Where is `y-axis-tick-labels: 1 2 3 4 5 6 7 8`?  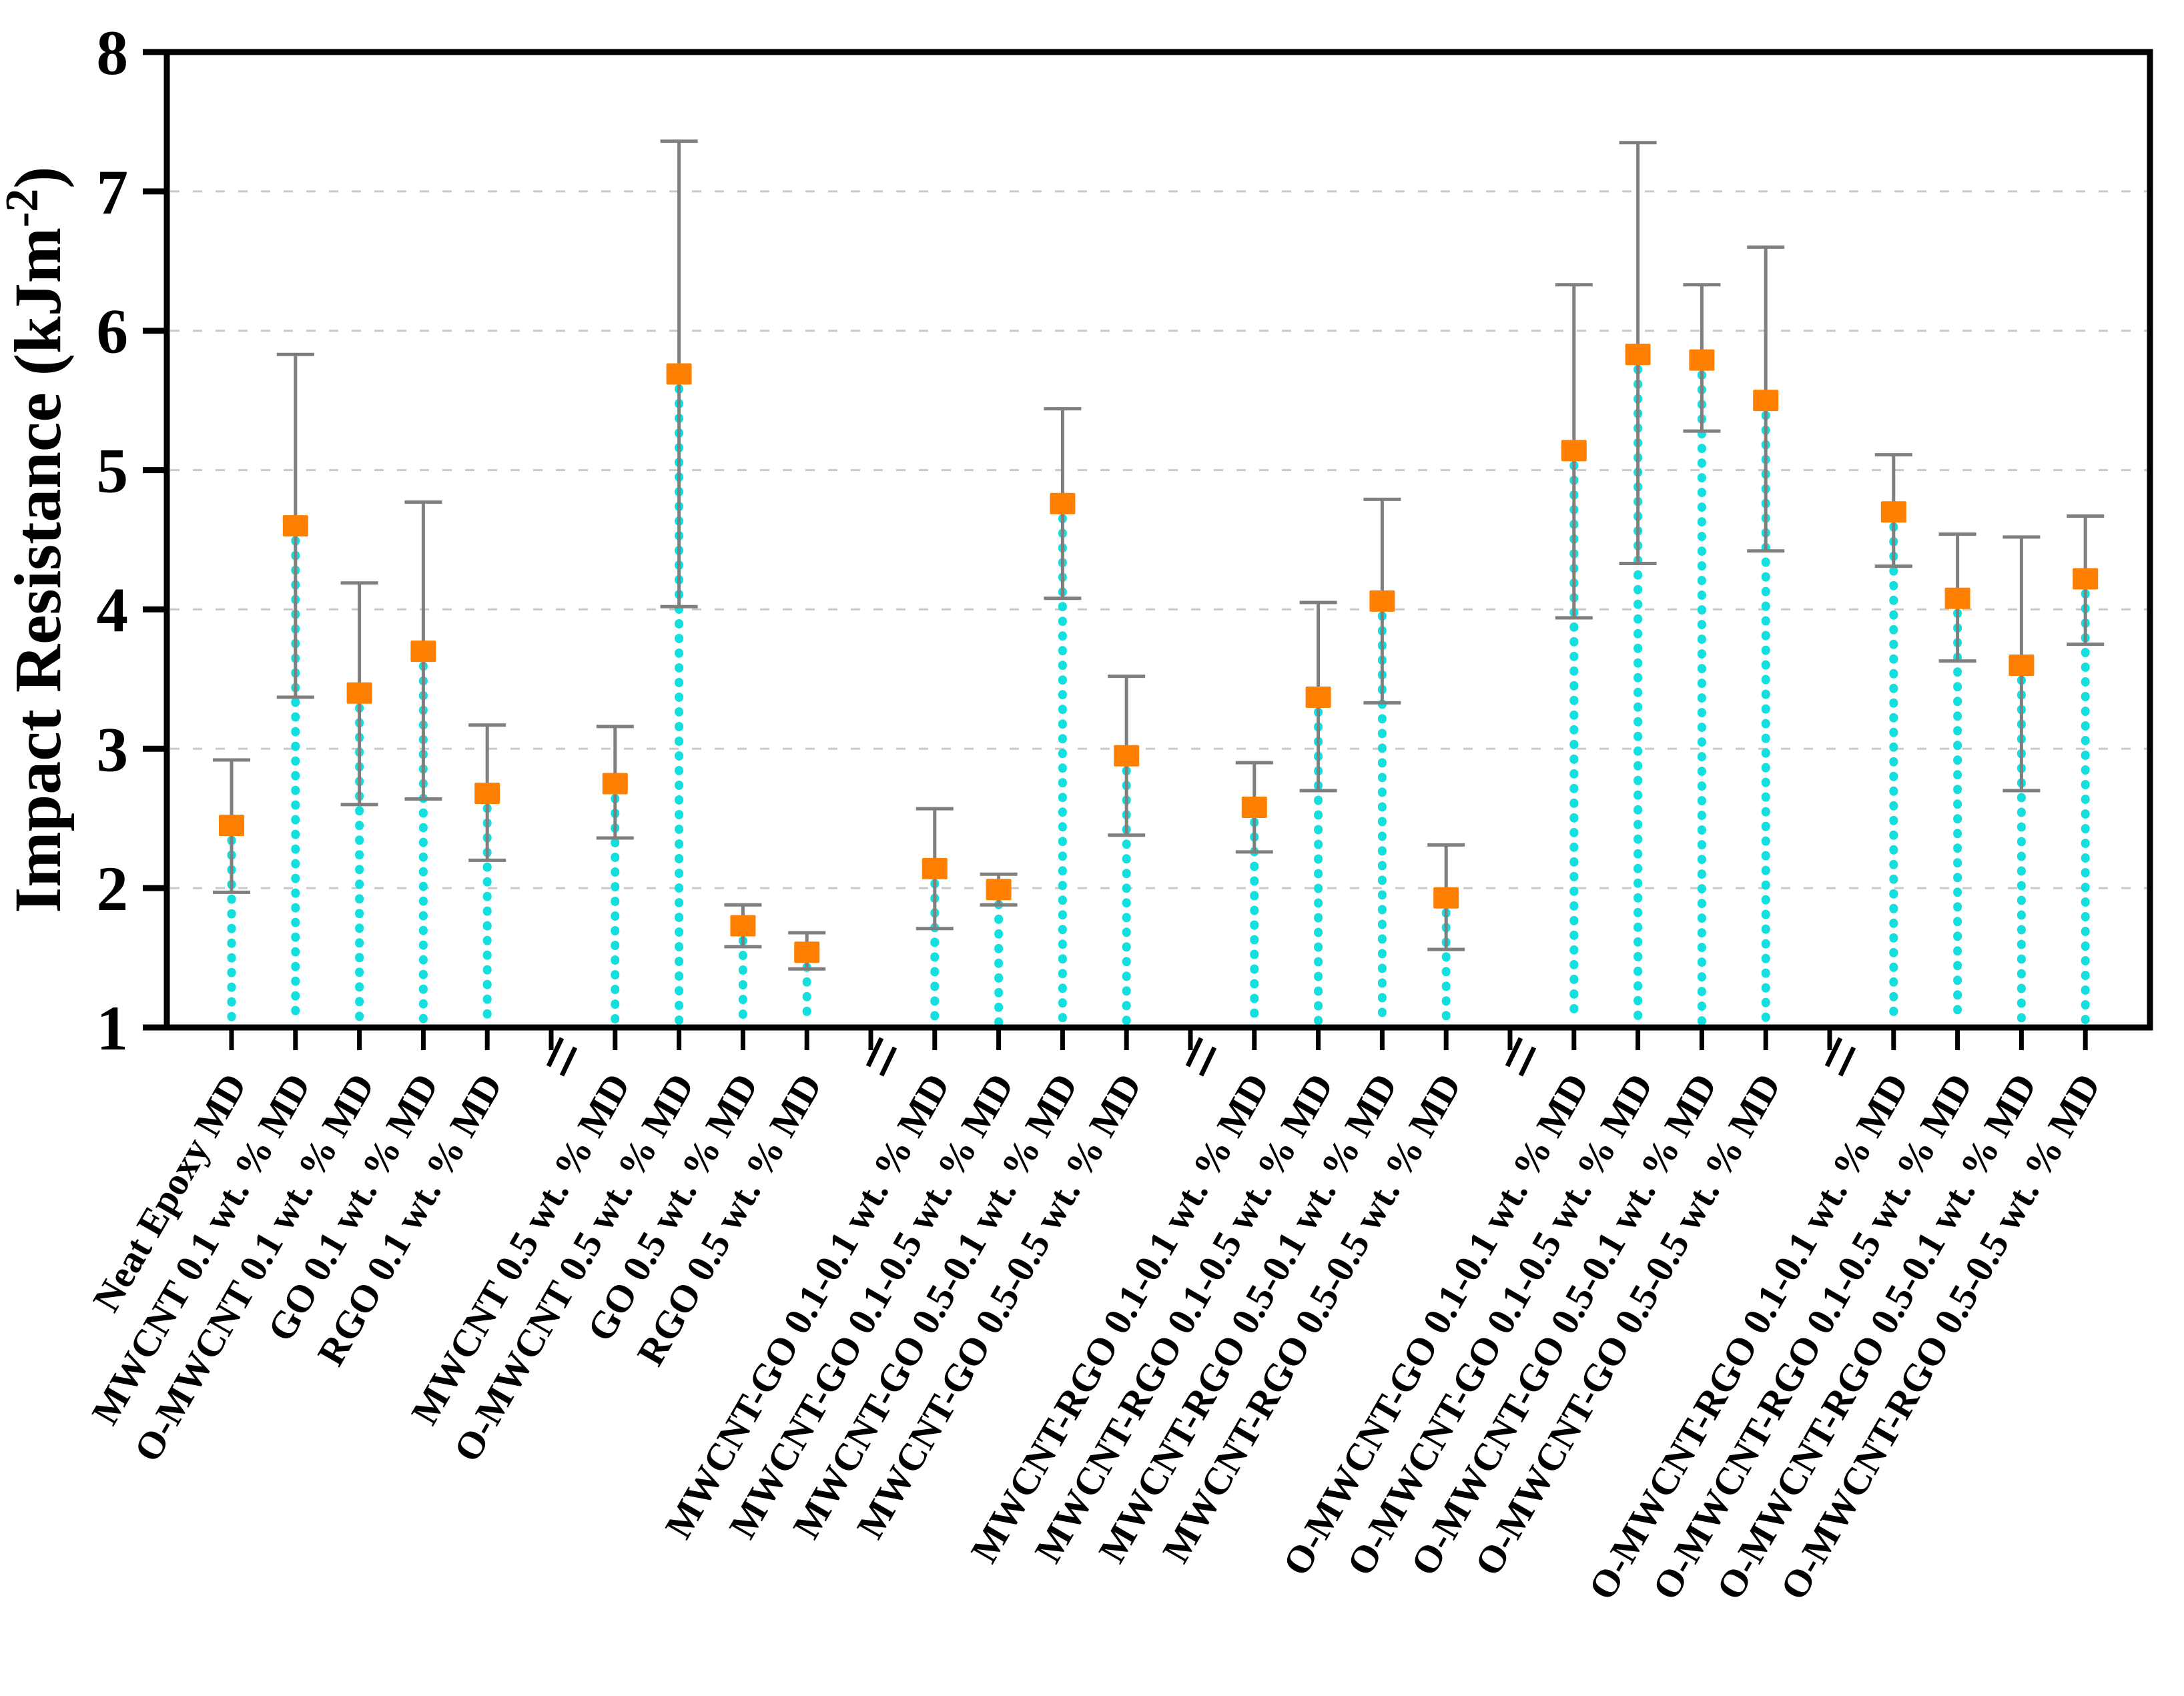 y-axis-tick-labels: 1 2 3 4 5 6 7 8 is located at coordinates (113, 540).